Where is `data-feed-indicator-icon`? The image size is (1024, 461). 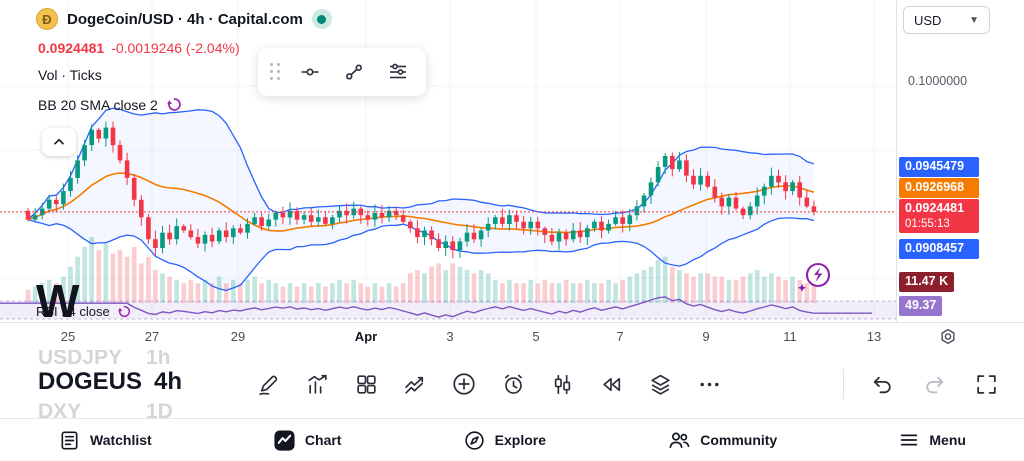 data-feed-indicator-icon is located at coordinates (321, 19).